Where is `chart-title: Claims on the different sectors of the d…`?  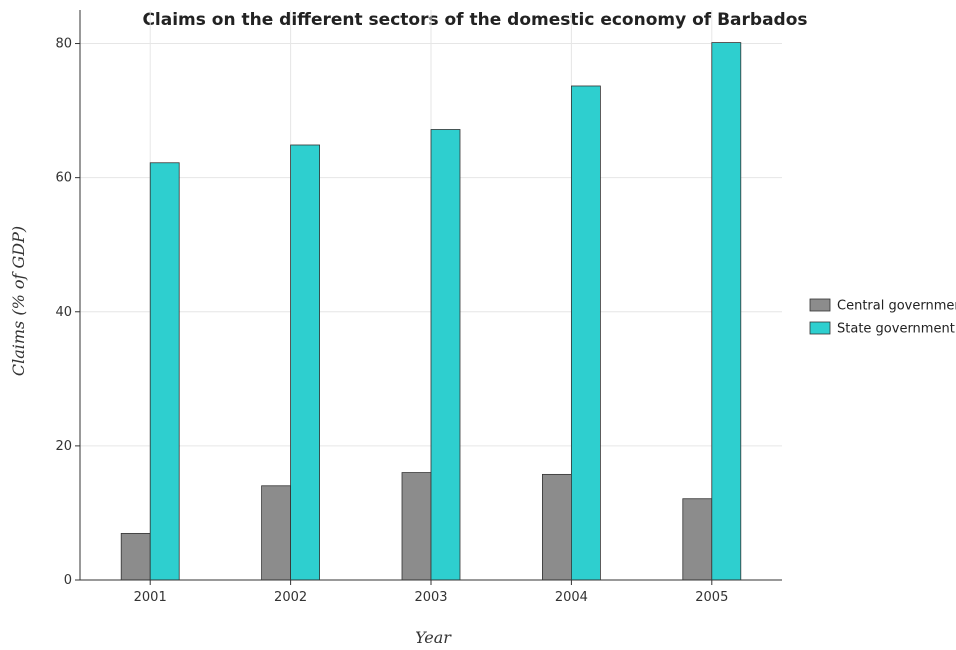 chart-title: Claims on the different sectors of the d… is located at coordinates (474, 20).